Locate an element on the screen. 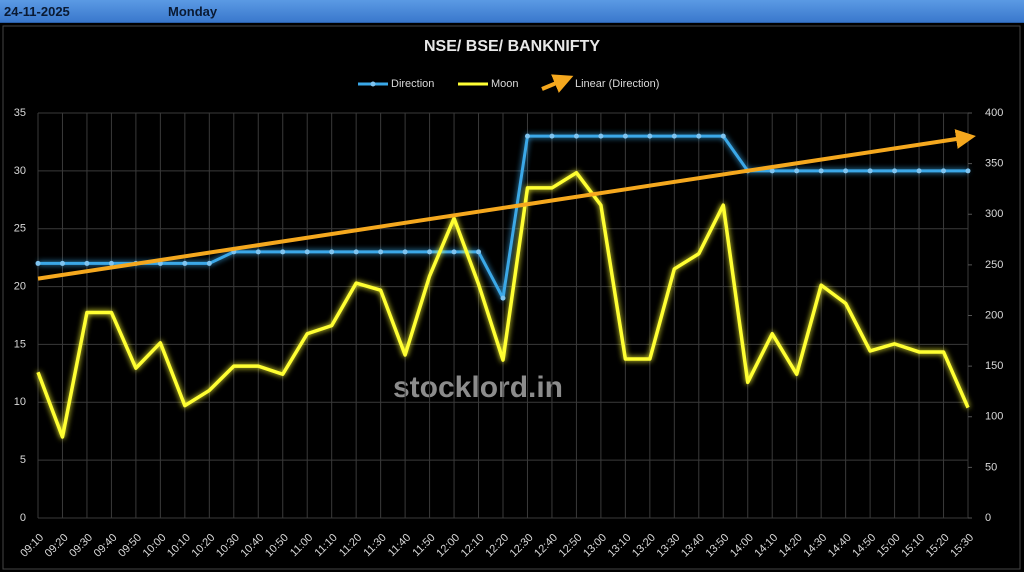  y2-tick-label: 400 is located at coordinates (994, 113).